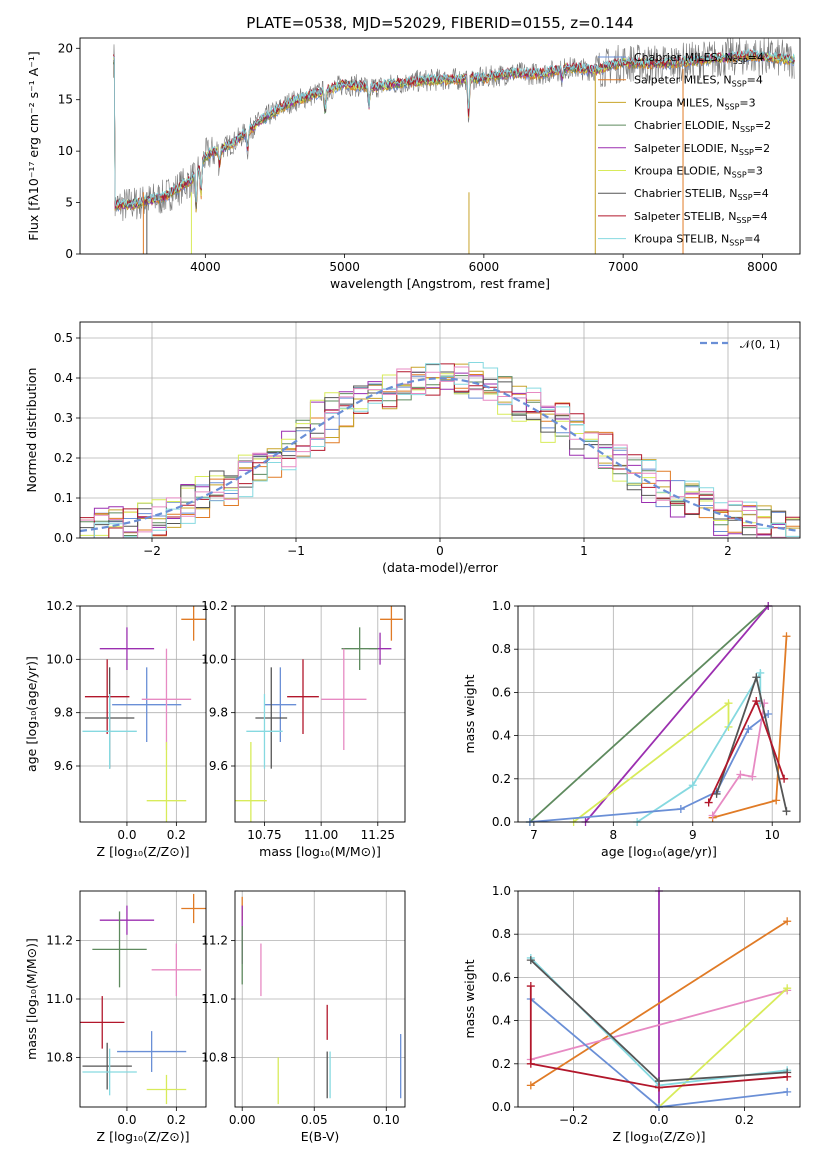 The image size is (819, 1170). Describe the element at coordinates (686, 193) in the screenshot. I see `legend-text: Chabrier STELIB, N` at that location.